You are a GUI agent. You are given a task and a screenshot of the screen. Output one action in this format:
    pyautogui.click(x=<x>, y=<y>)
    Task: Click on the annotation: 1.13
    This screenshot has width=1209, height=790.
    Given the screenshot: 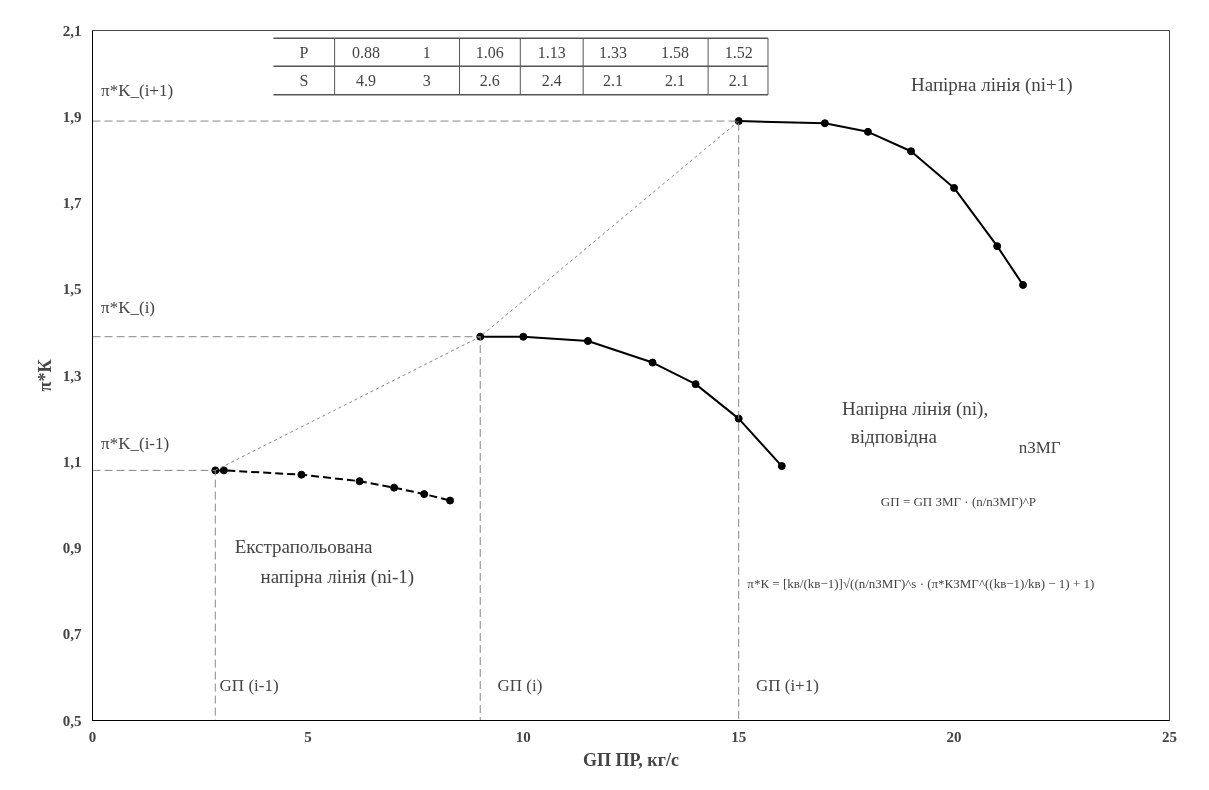 What is the action you would take?
    pyautogui.click(x=551, y=52)
    